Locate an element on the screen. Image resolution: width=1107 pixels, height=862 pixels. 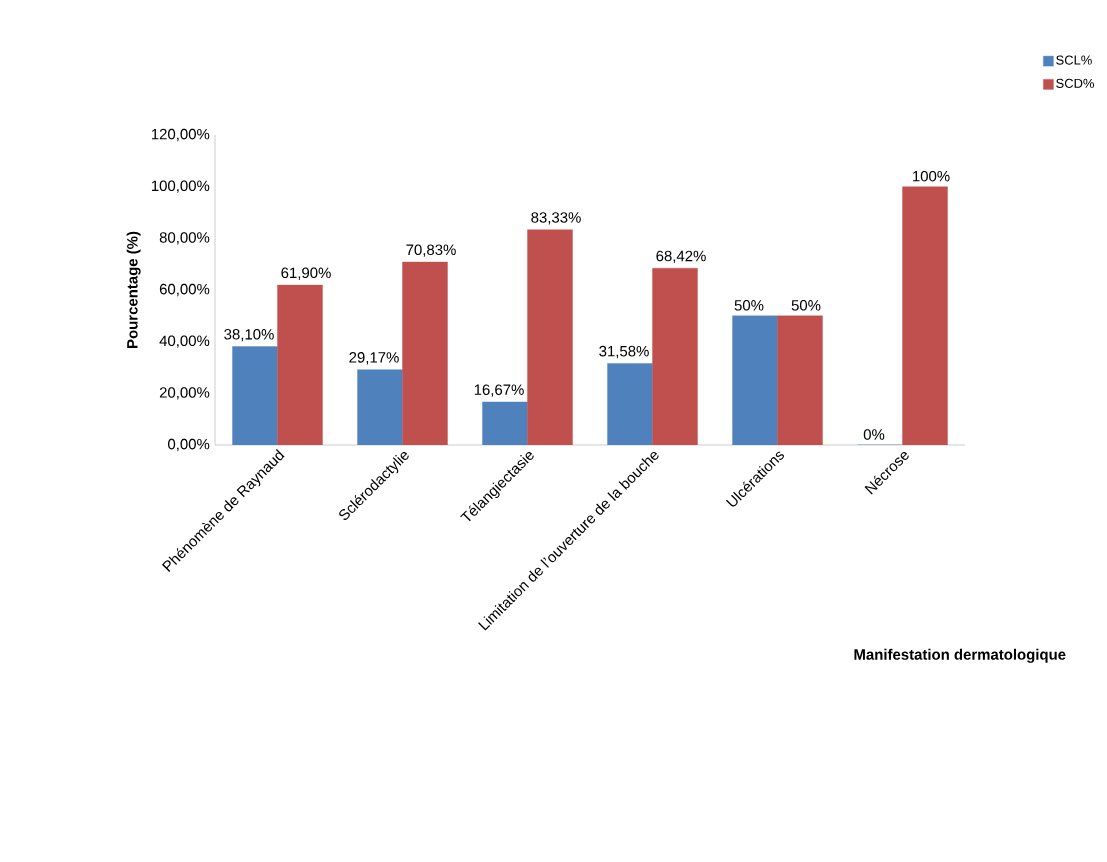
x-axis-title: Manifestation dermatologique is located at coordinates (960, 655).